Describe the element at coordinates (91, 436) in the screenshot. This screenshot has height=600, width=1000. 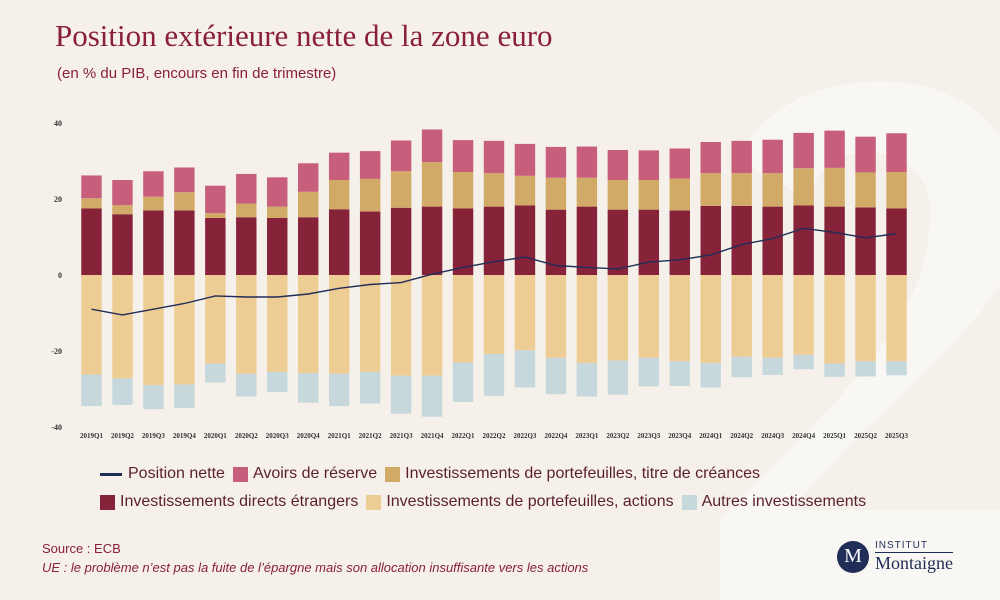
I see `x-tick-label: 2019Q1` at that location.